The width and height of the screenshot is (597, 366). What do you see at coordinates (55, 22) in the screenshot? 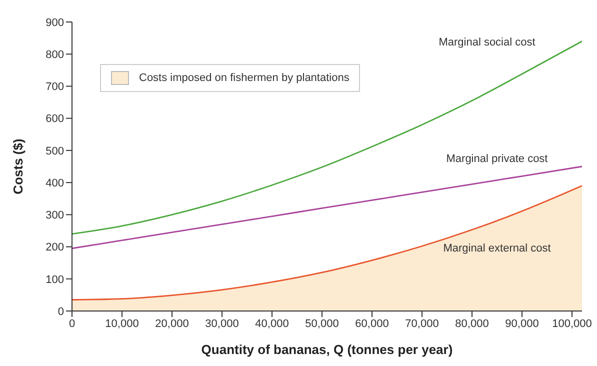
I see `y-tick-label: 900` at bounding box center [55, 22].